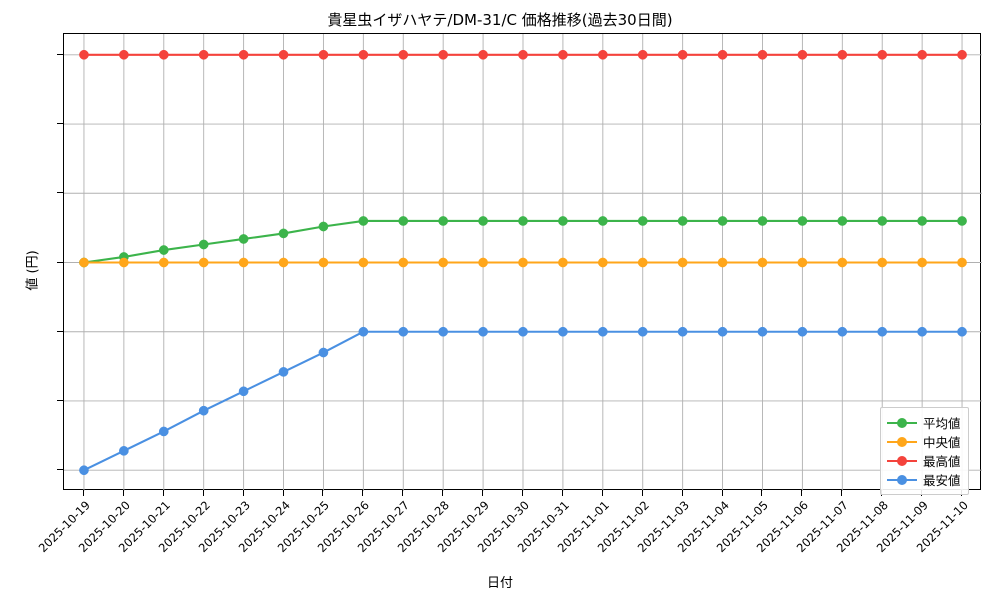  I want to click on chart-legend: 平均値中央値最高値最安値, so click(924, 451).